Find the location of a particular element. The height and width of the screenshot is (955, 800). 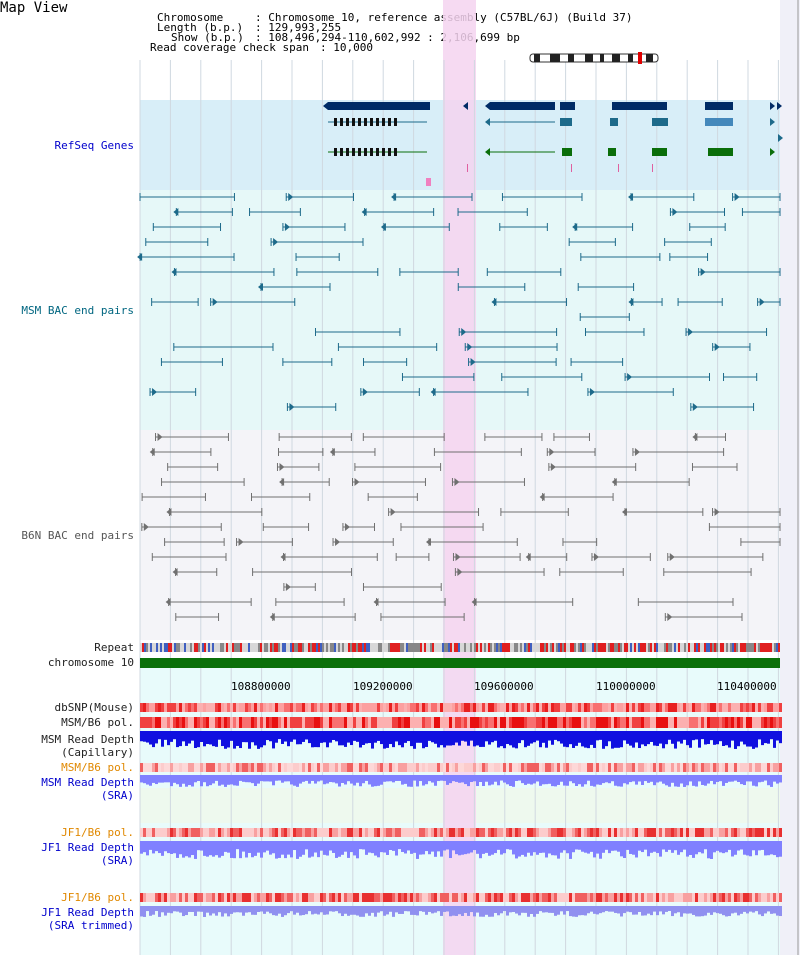

track-label-refseq: RefSeq Genes is located at coordinates (94, 145).